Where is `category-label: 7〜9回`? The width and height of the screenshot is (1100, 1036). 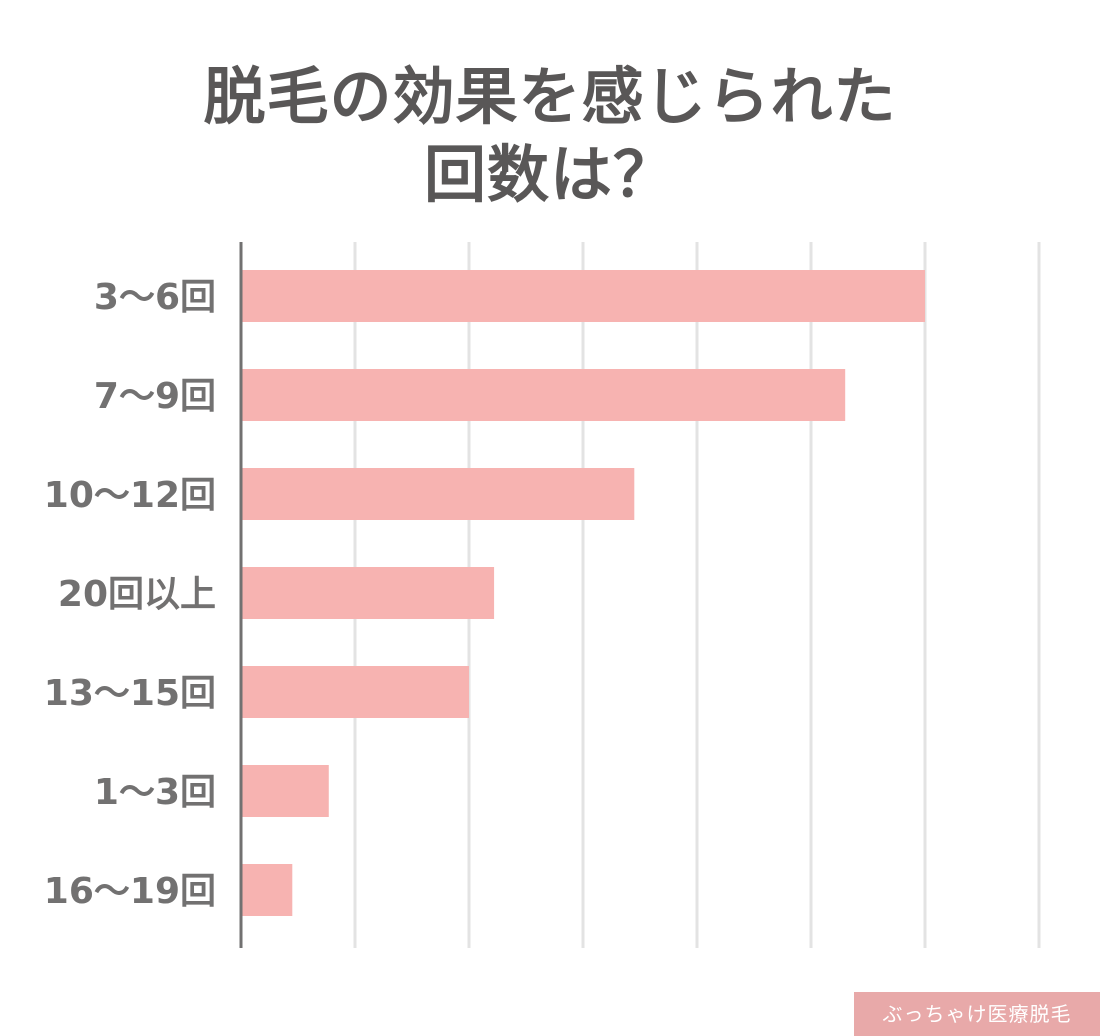 category-label: 7〜9回 is located at coordinates (155, 396).